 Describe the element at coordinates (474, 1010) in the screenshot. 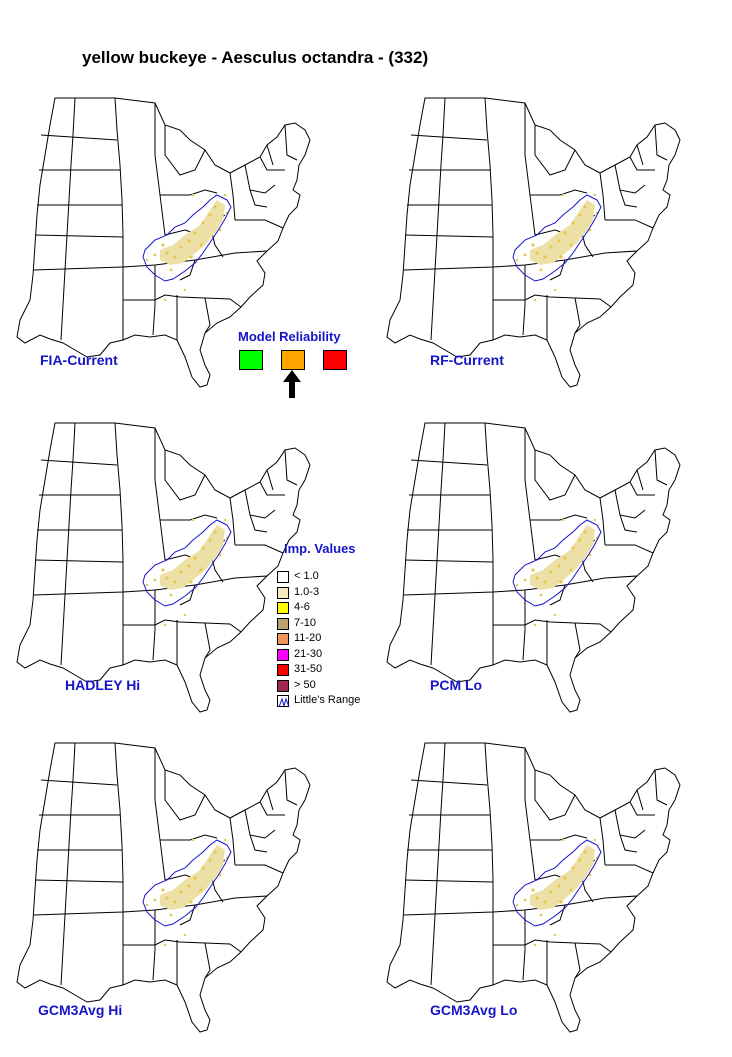

I see `map-label: GCM3Avg Lo` at that location.